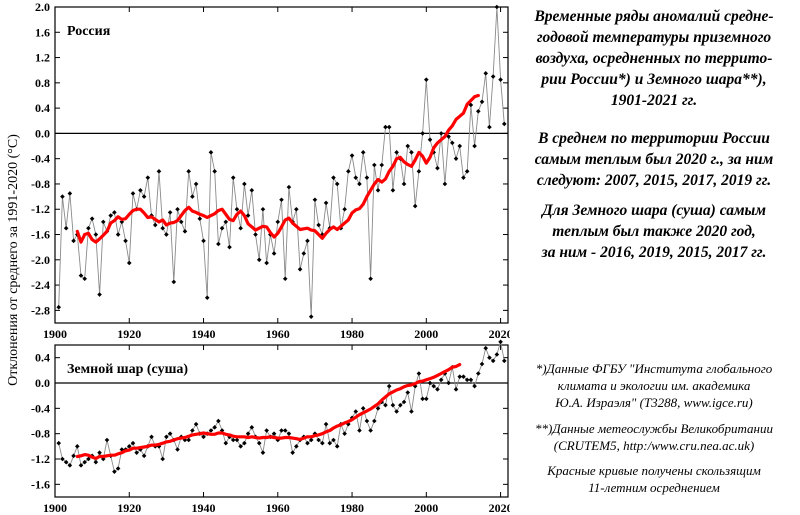 This screenshot has width=800, height=515. I want to click on annual-point-2021, so click(504, 361).